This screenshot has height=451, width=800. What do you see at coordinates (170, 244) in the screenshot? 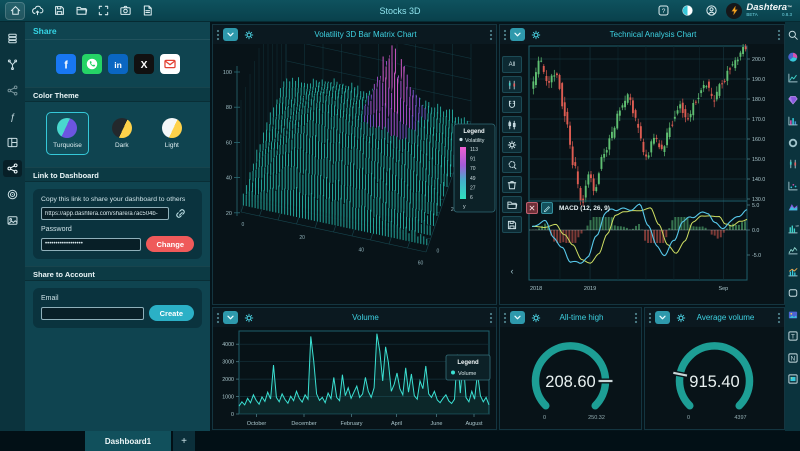
I see `change-password-button: Change` at bounding box center [170, 244].